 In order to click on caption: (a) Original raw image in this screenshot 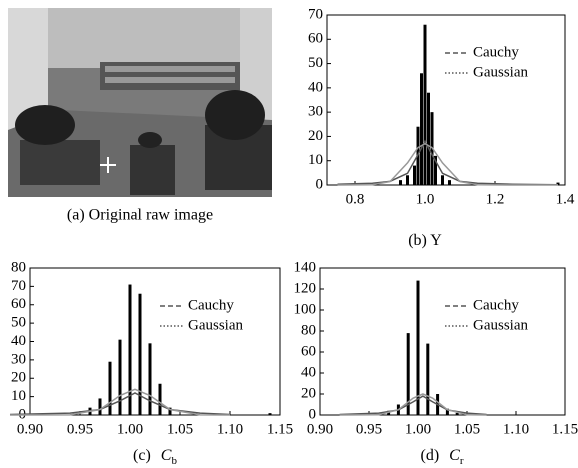, I will do `click(140, 215)`.